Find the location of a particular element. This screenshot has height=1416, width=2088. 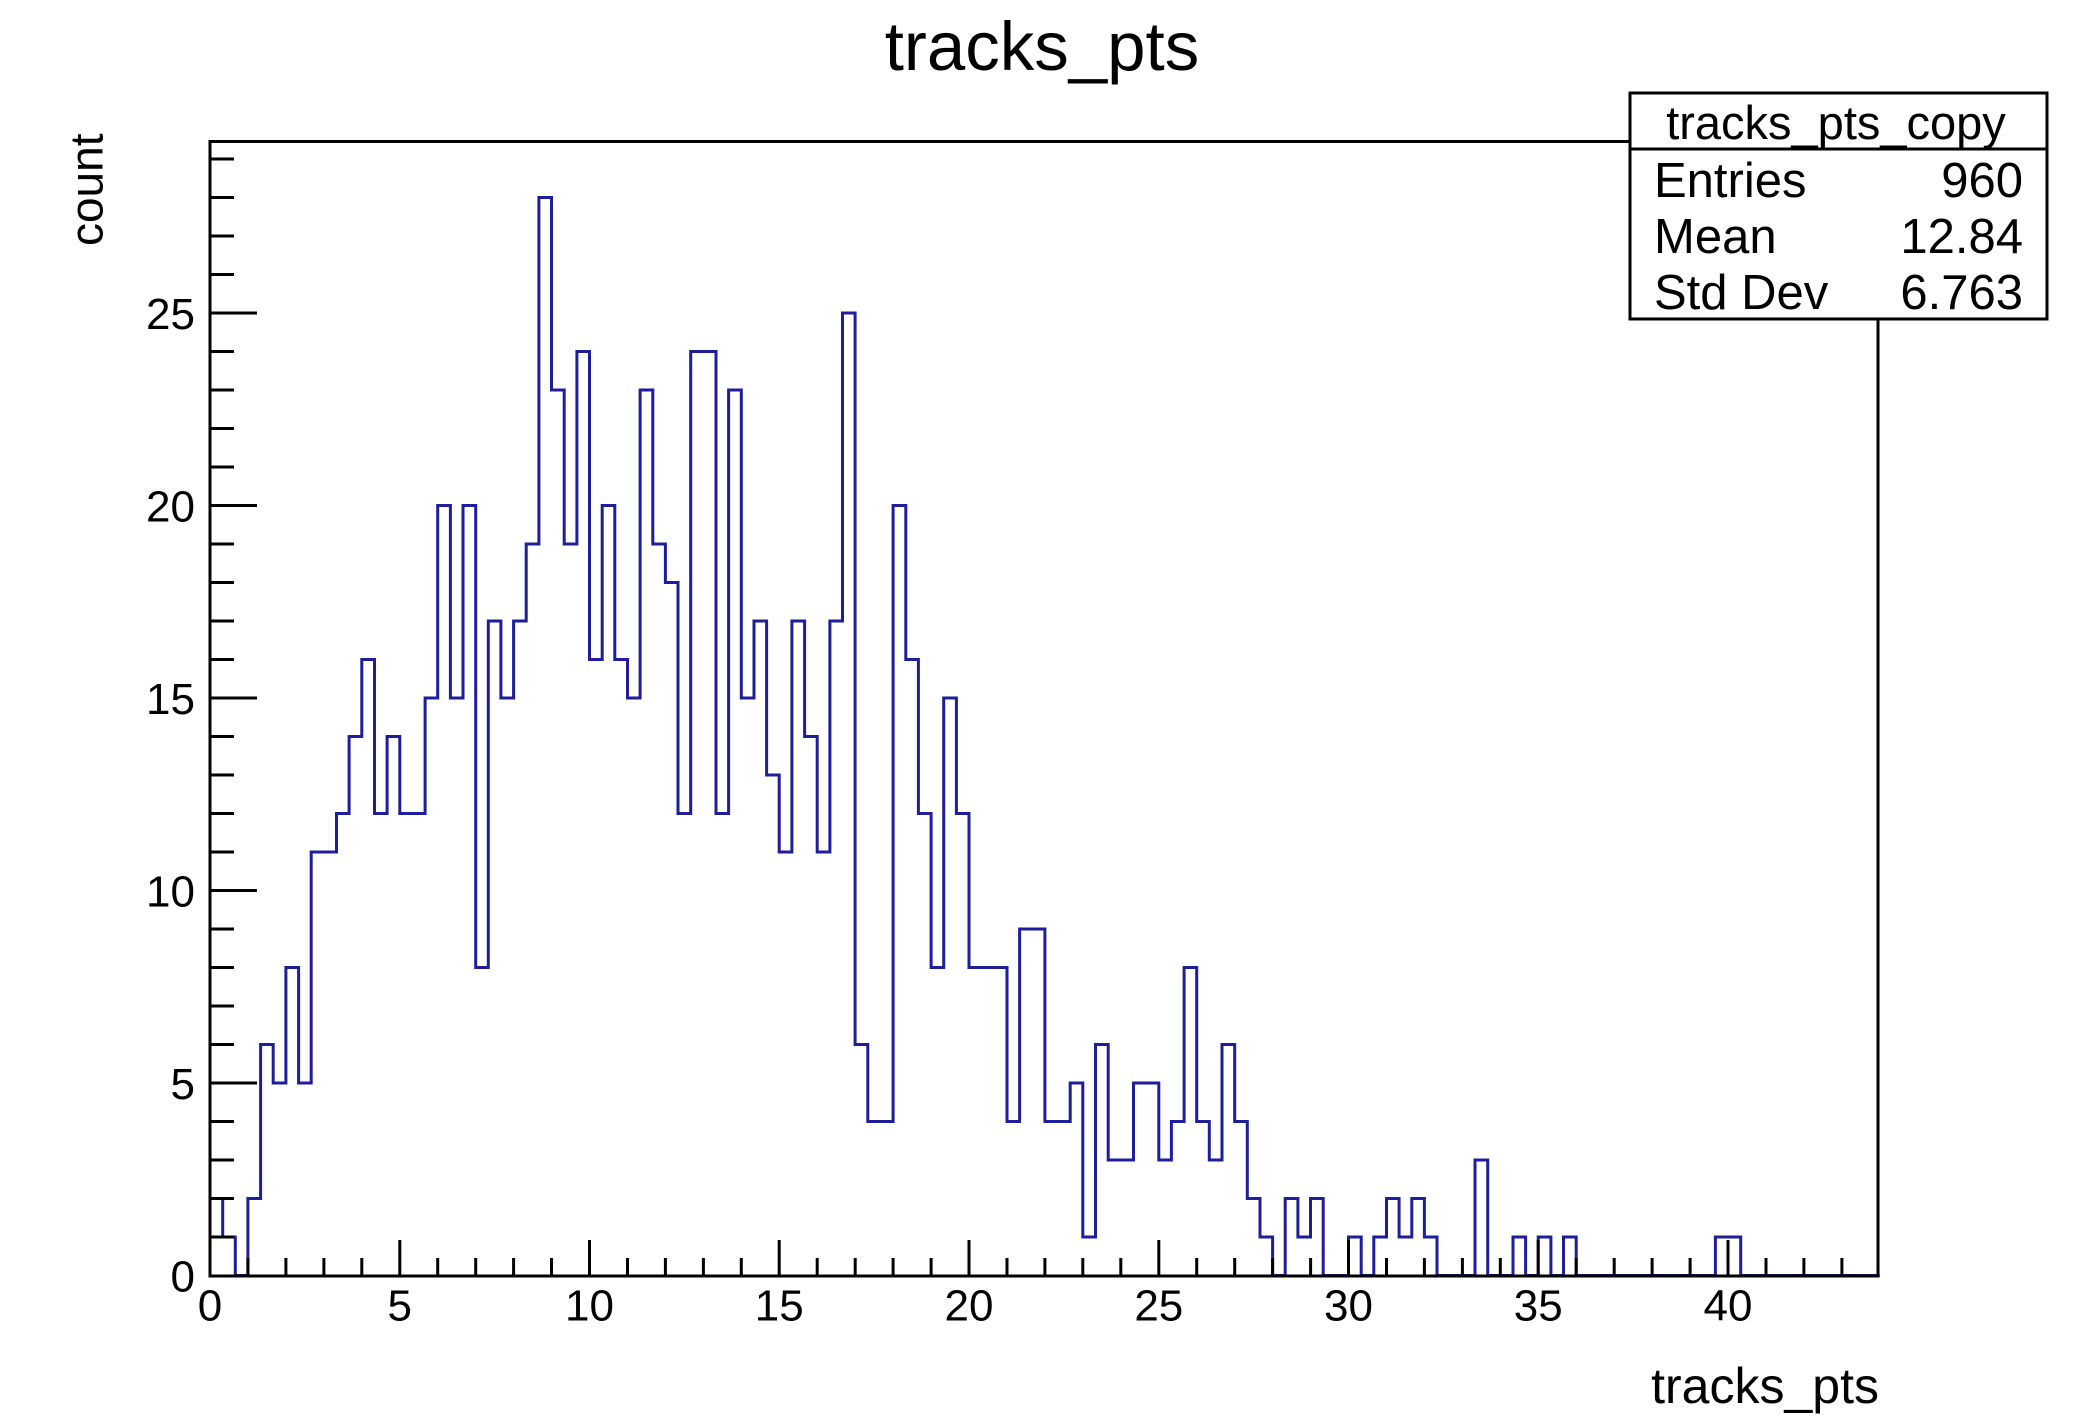

svg-text: 35 is located at coordinates (1538, 1306).